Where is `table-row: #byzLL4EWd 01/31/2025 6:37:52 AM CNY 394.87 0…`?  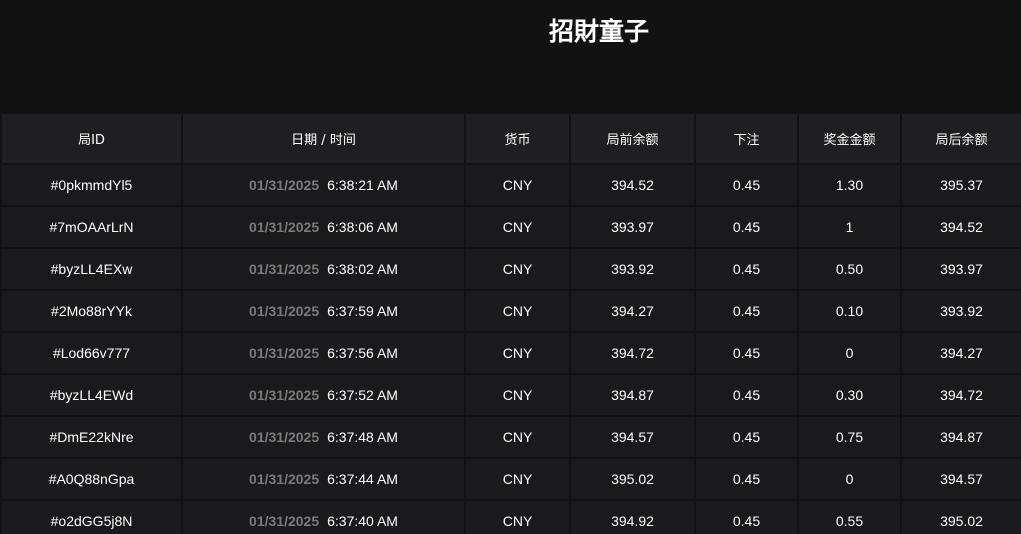 table-row: #byzLL4EWd 01/31/2025 6:37:52 AM CNY 394.87 0… is located at coordinates (510, 395).